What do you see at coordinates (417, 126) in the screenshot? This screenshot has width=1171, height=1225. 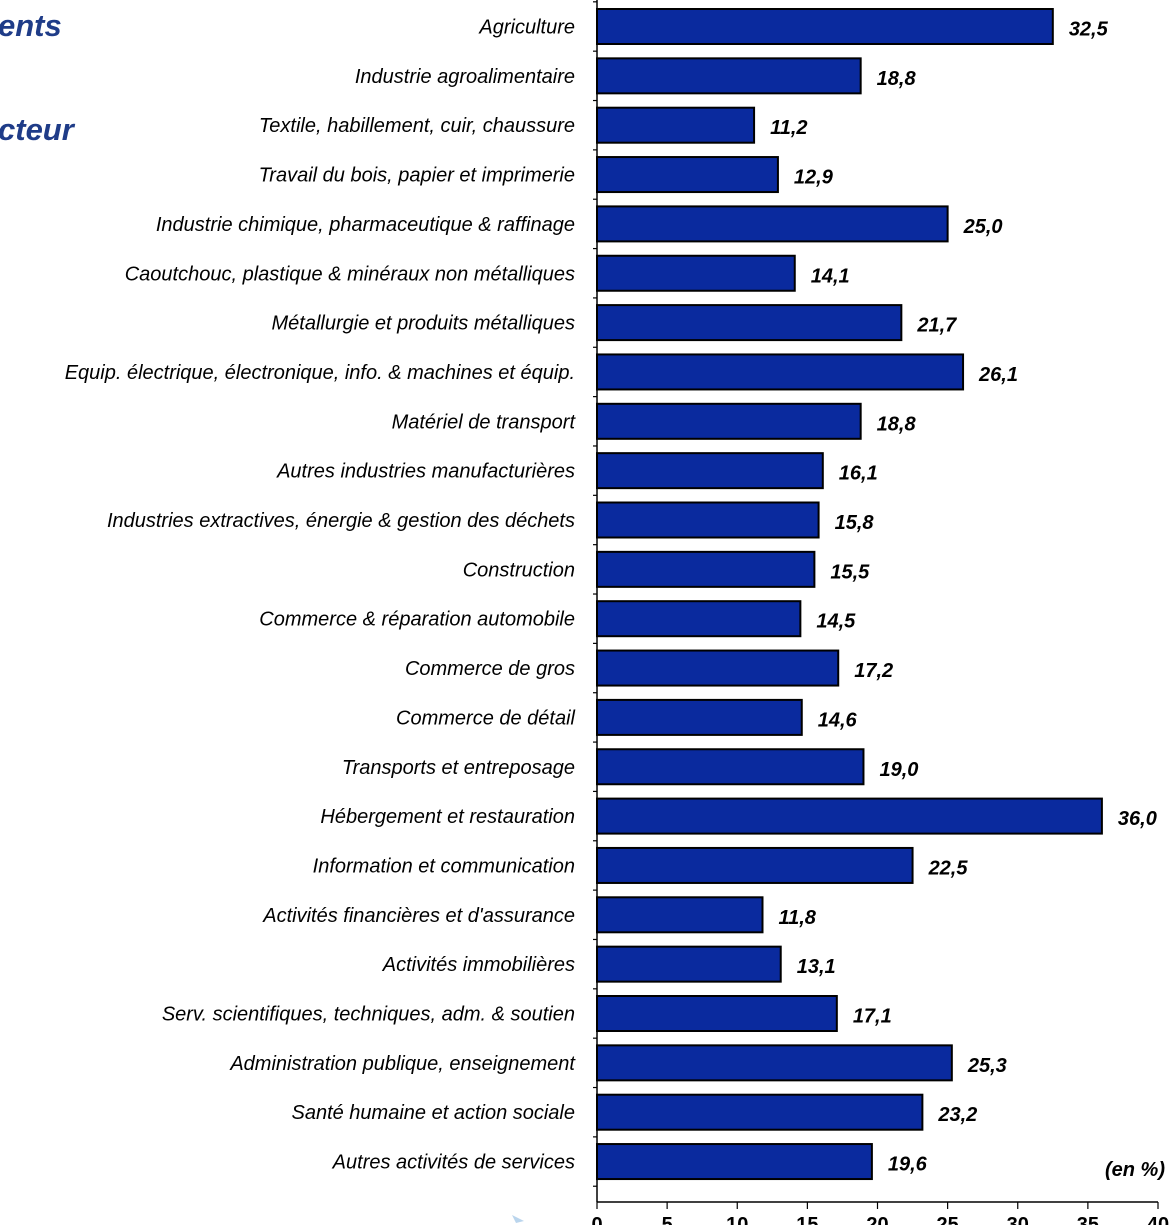 I see `category-label: Textile, habillement, cuir, chaussure` at bounding box center [417, 126].